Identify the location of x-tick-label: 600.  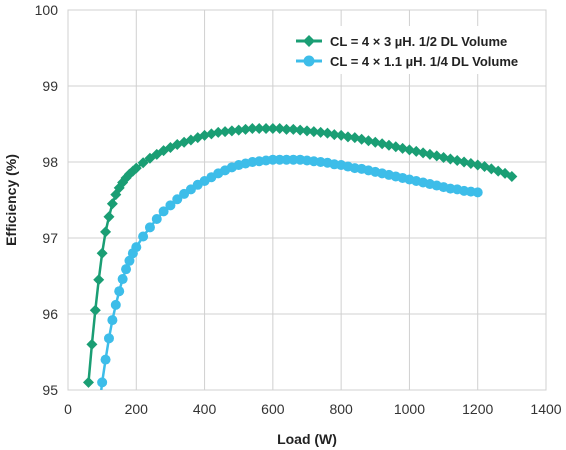
(273, 409).